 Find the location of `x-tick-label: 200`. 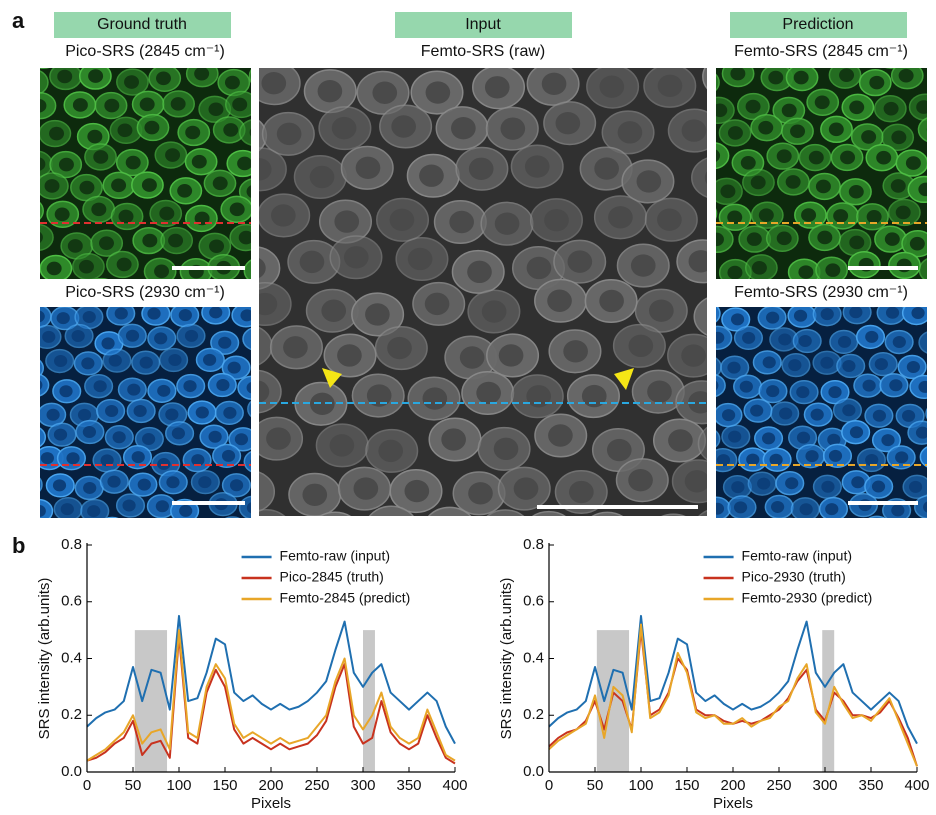

x-tick-label: 200 is located at coordinates (732, 785).